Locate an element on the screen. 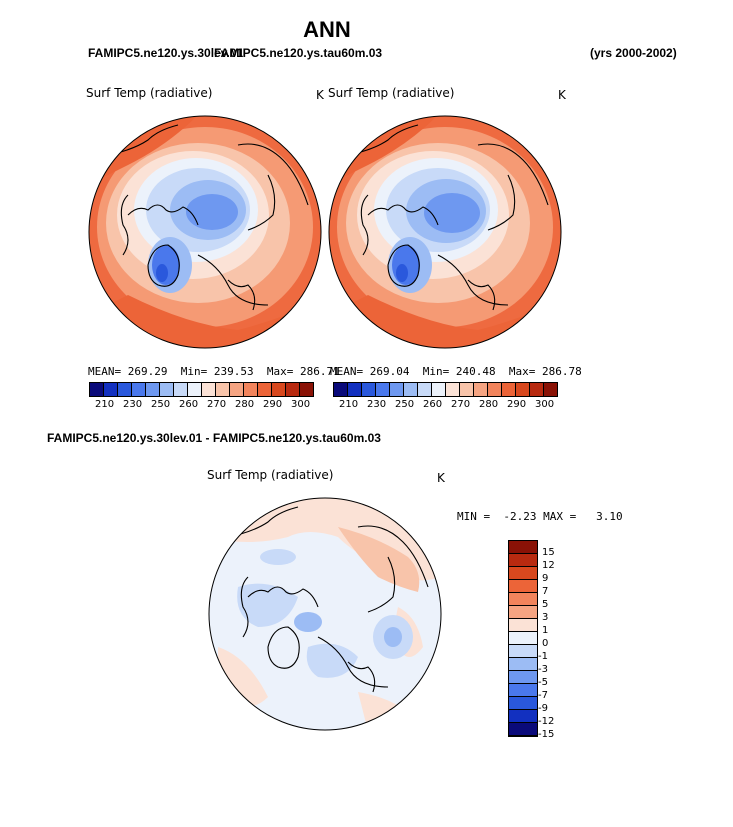 This screenshot has width=733, height=827. panel1-colorbar is located at coordinates (201, 389).